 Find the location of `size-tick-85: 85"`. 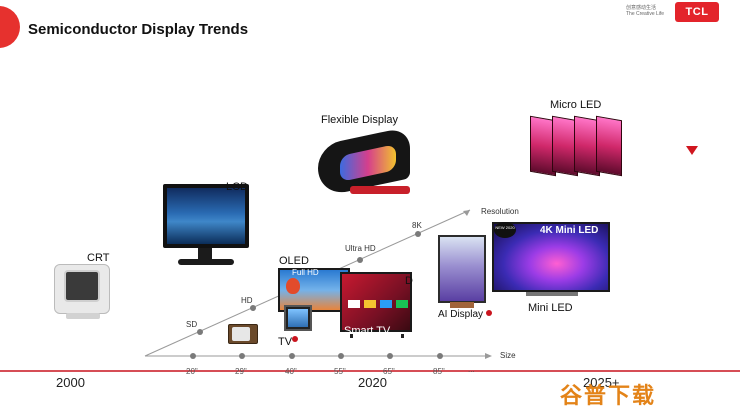

size-tick-85: 85" is located at coordinates (439, 371).